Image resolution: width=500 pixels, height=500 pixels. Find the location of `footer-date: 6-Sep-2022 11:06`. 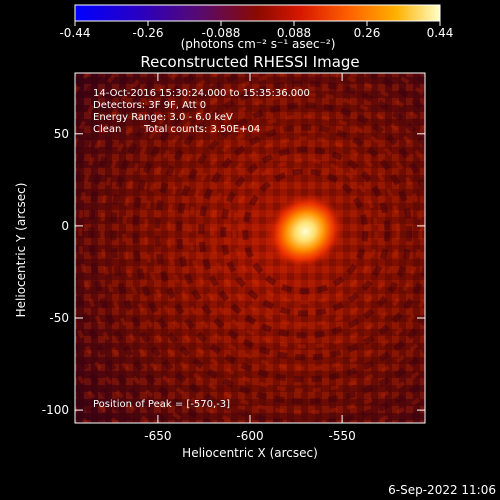

footer-date: 6-Sep-2022 11:06 is located at coordinates (442, 490).